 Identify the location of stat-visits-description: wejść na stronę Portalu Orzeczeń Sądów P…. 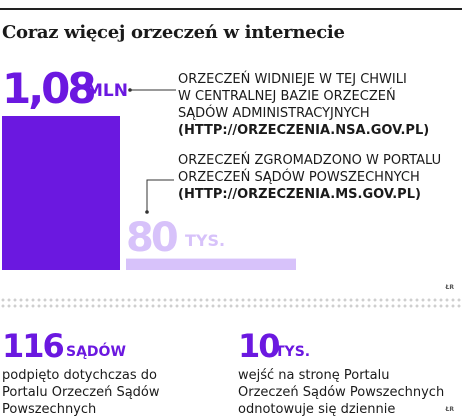
(341, 392).